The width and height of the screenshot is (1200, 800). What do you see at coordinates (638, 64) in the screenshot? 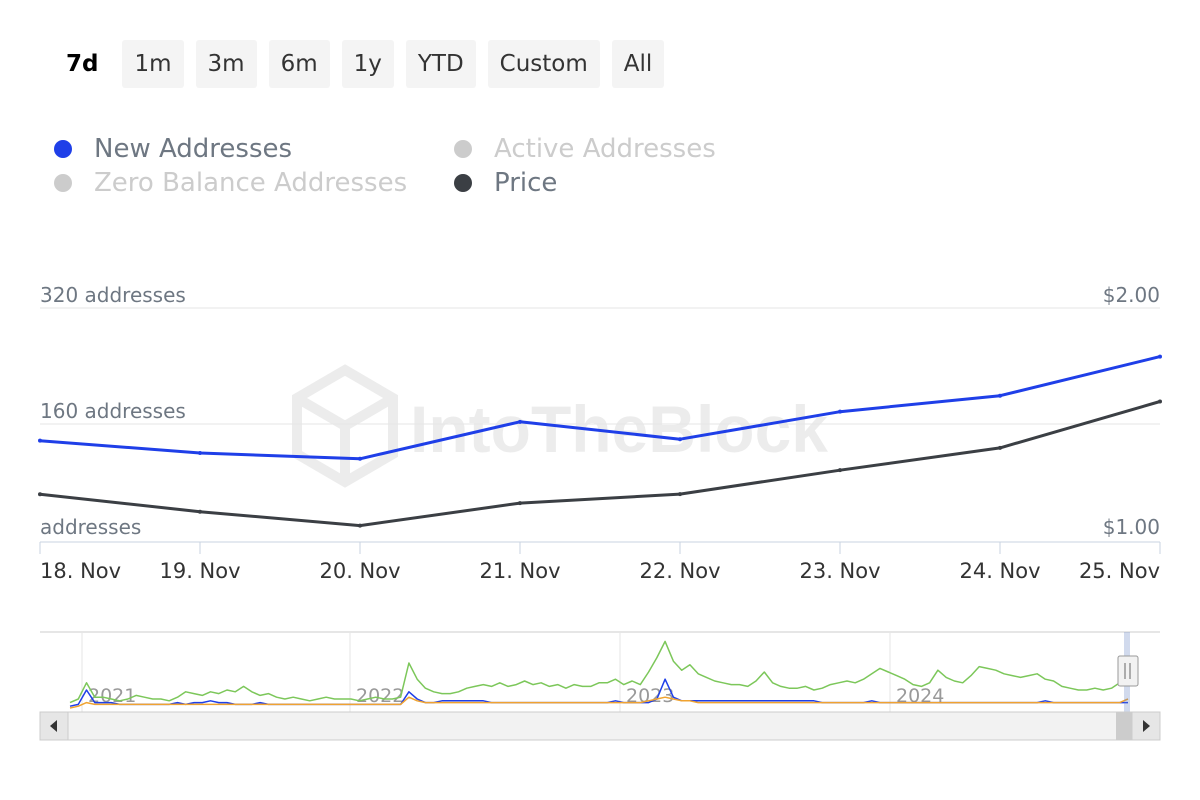
I see `range-button-all: All` at bounding box center [638, 64].